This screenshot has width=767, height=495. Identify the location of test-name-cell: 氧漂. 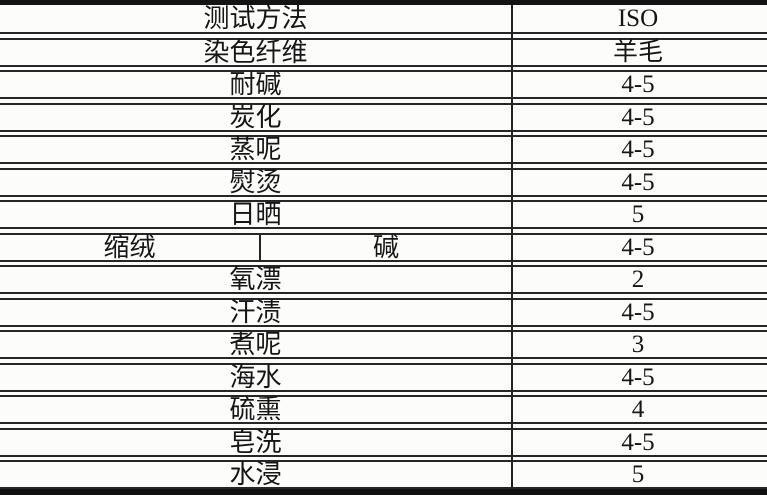
(255, 279).